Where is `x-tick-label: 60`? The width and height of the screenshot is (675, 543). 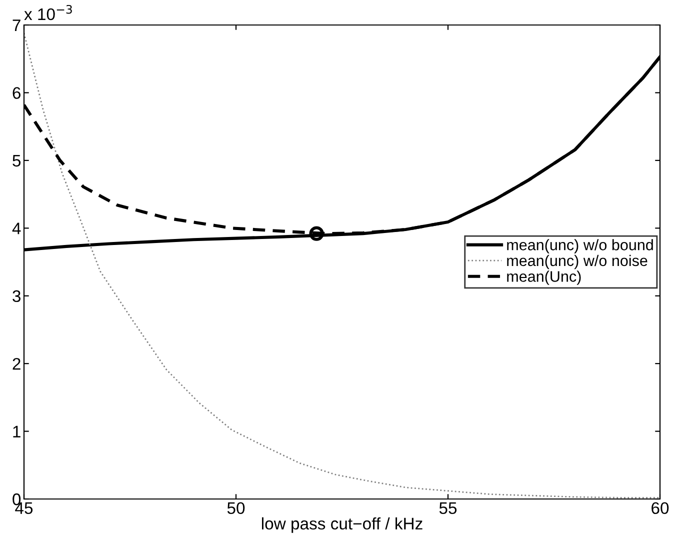
x-tick-label: 60 is located at coordinates (660, 508).